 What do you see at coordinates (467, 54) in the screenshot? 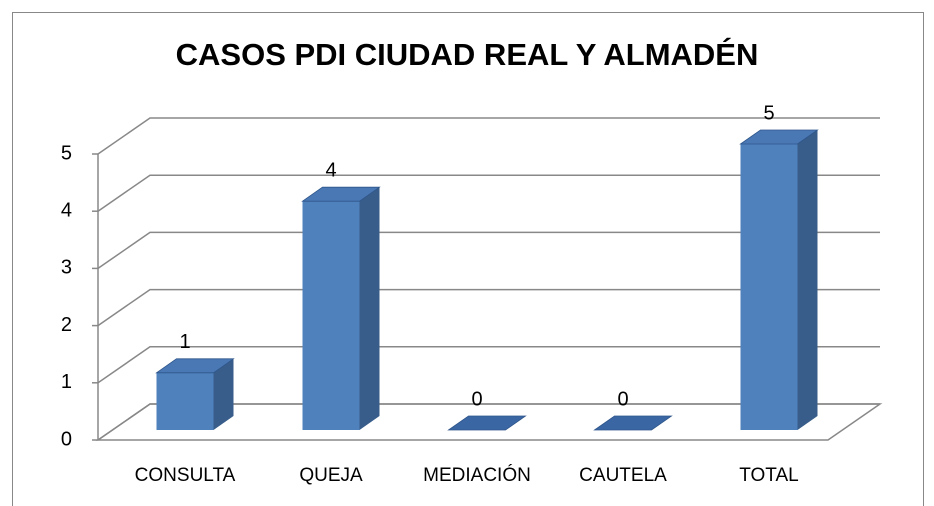
I see `chart-title: CASOS PDI CIUDAD REAL Y ALMADÉN` at bounding box center [467, 54].